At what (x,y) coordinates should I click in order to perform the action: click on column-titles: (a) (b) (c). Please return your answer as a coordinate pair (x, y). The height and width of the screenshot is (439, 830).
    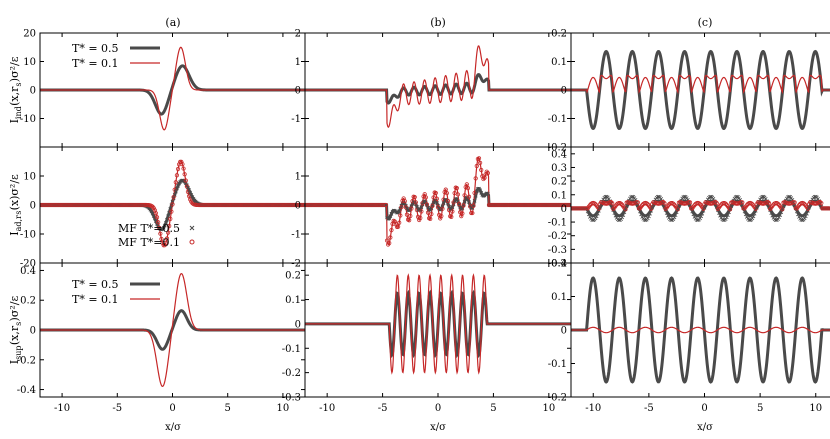
    Looking at the image, I should click on (438, 22).